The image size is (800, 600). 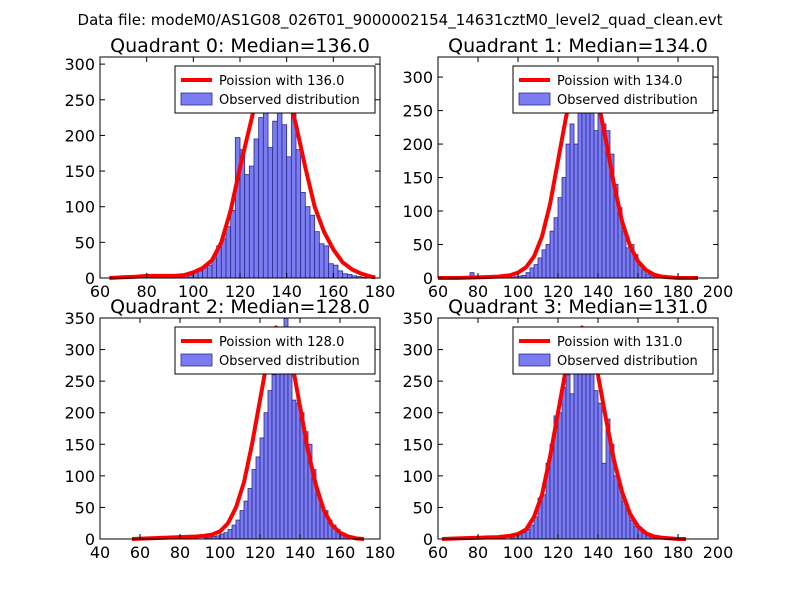 I want to click on x-tick-label: 80, so click(x=180, y=552).